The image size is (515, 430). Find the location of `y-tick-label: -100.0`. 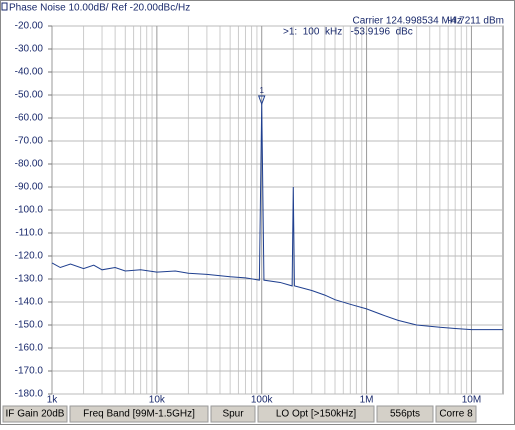

y-tick-label: -100.0 is located at coordinates (29, 210).